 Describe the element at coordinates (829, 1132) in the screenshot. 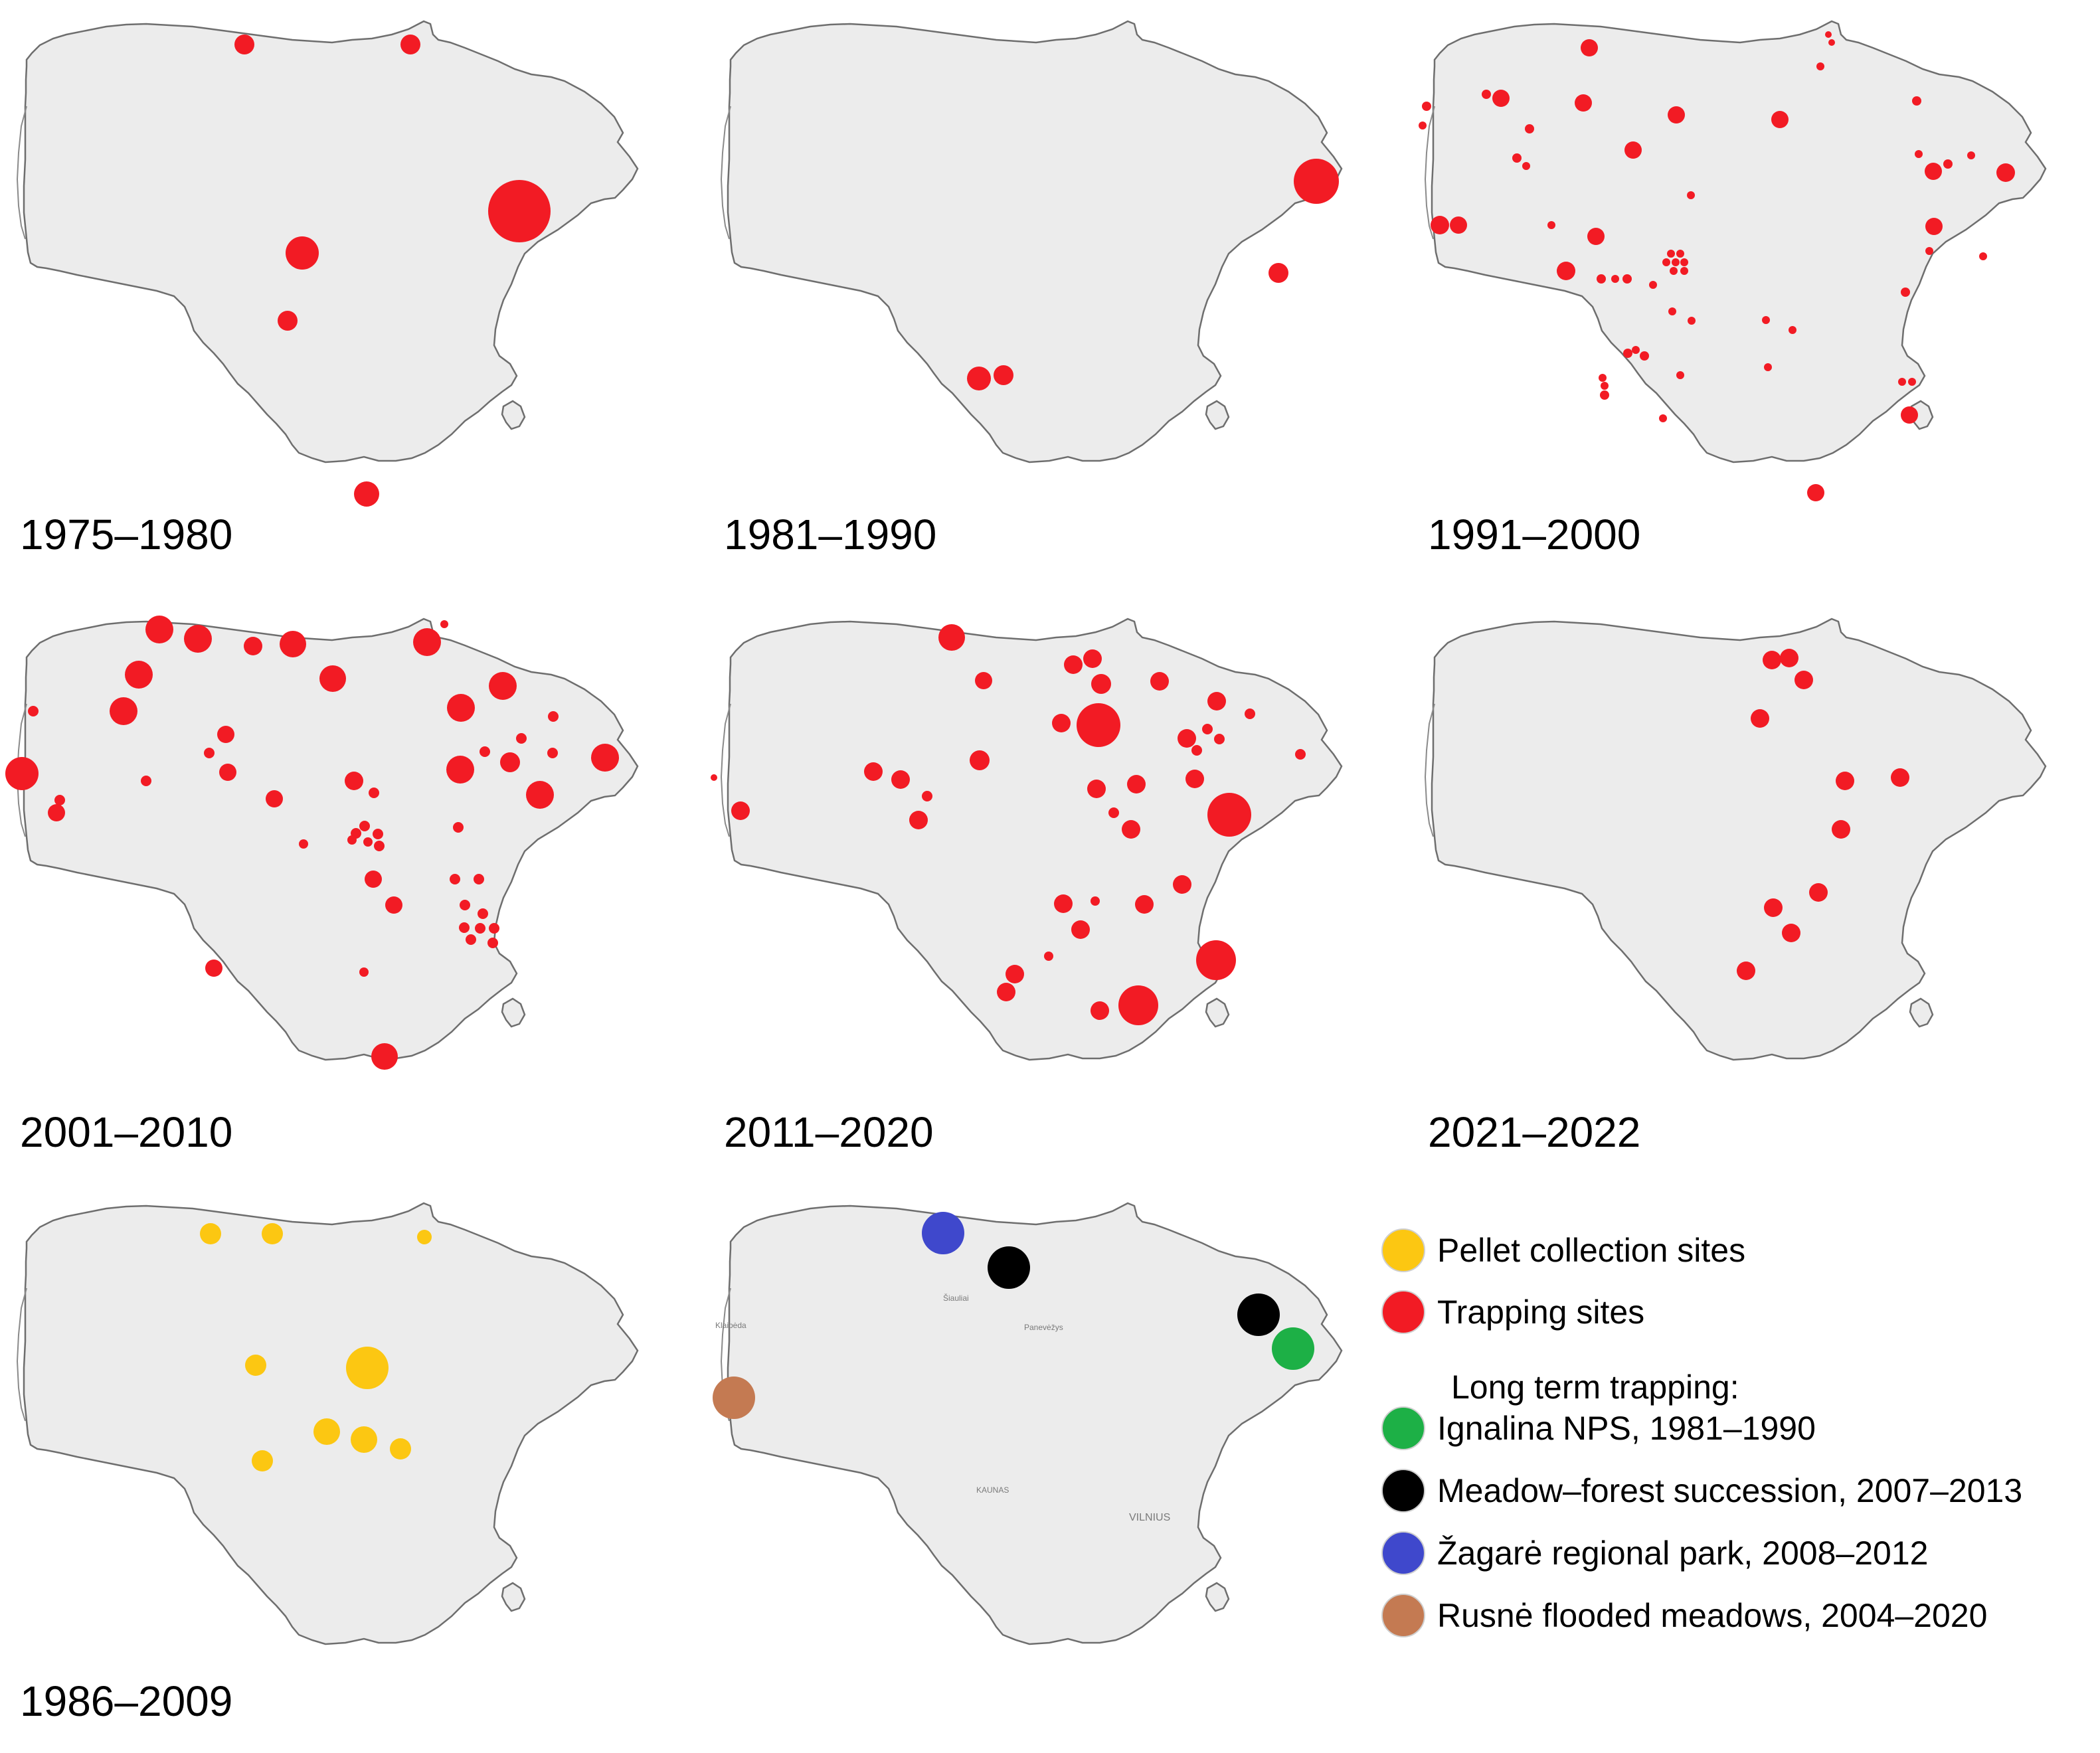

I see `period-label: 2011–2020` at that location.